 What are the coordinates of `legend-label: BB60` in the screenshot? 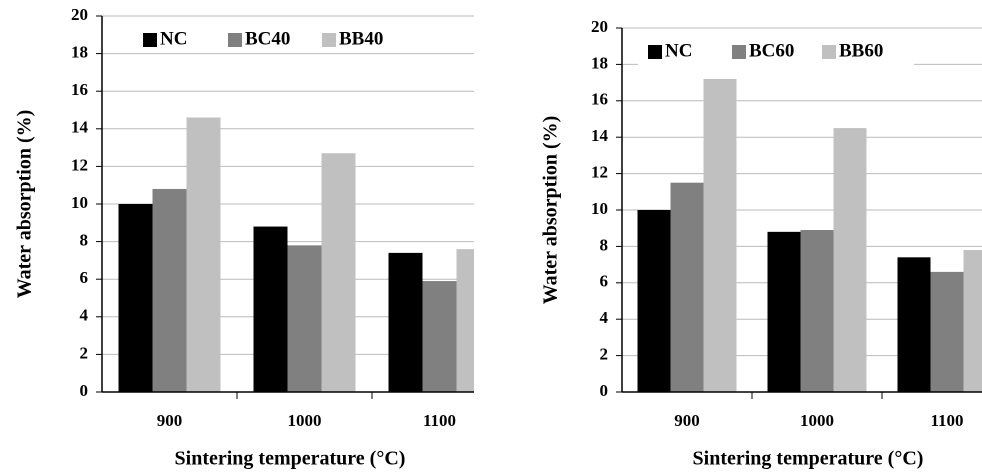 It's located at (861, 50).